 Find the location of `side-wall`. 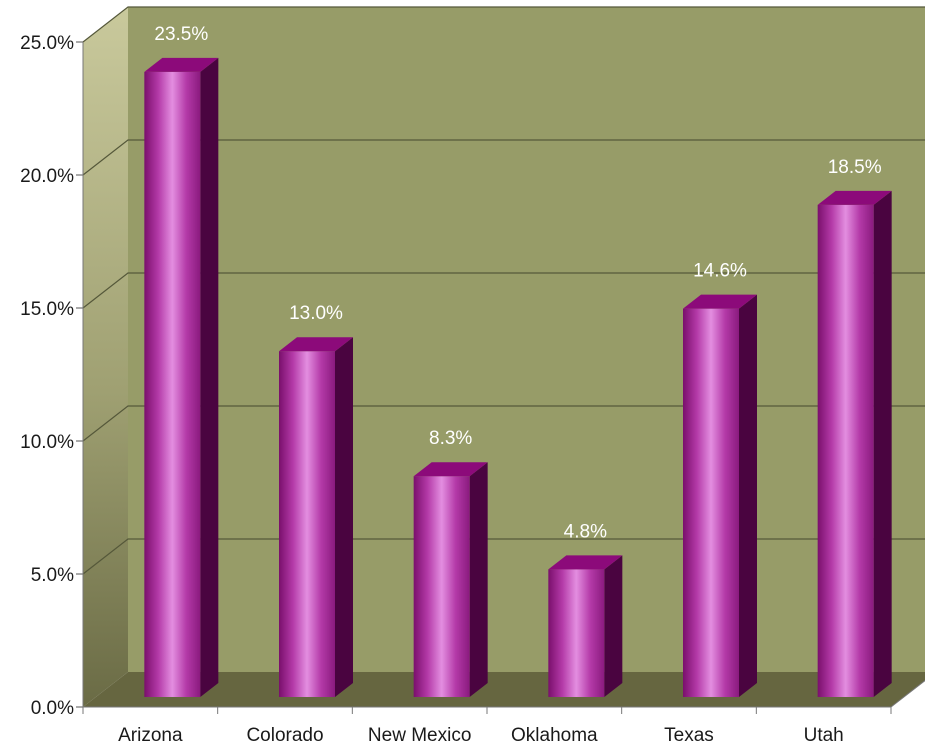

side-wall is located at coordinates (105, 357).